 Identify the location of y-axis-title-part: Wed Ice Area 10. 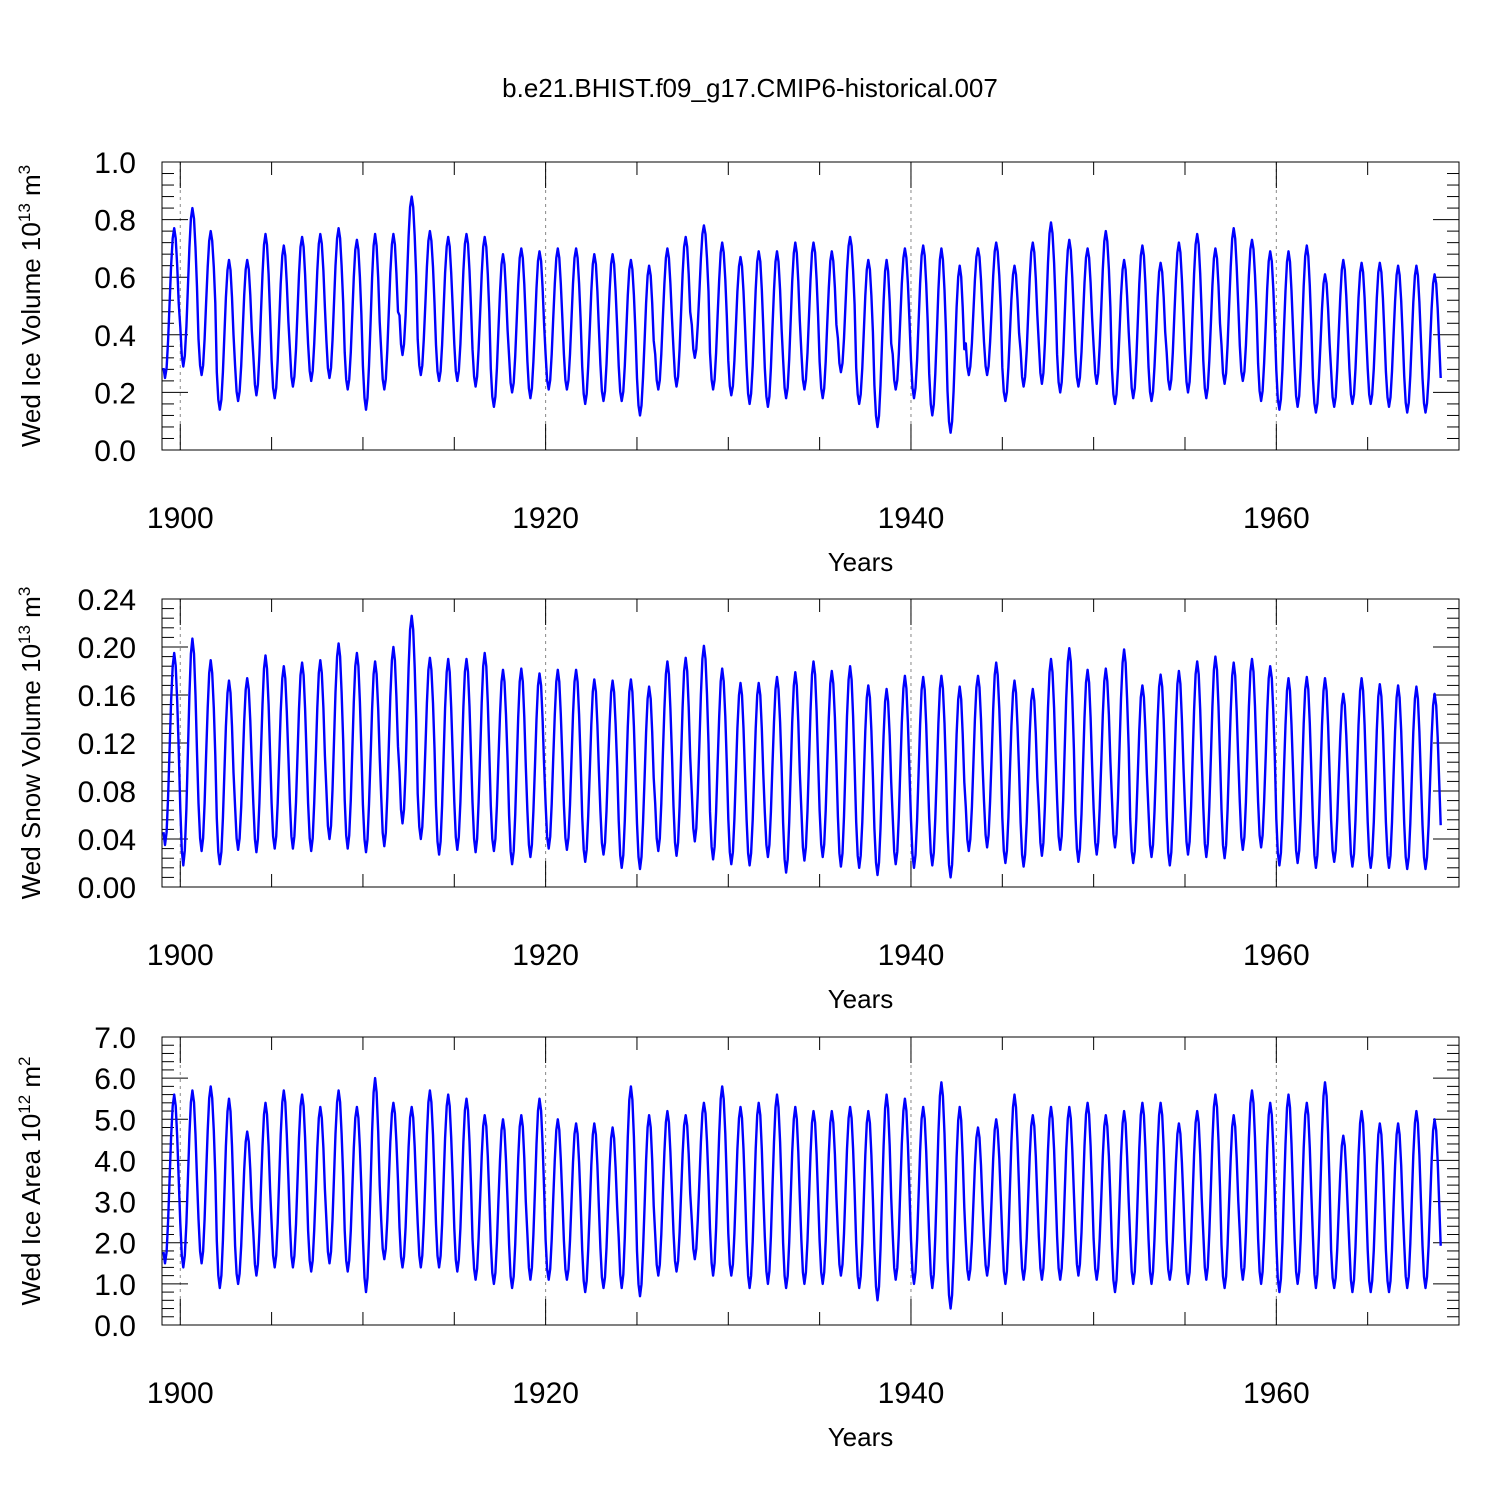
(31, 1210).